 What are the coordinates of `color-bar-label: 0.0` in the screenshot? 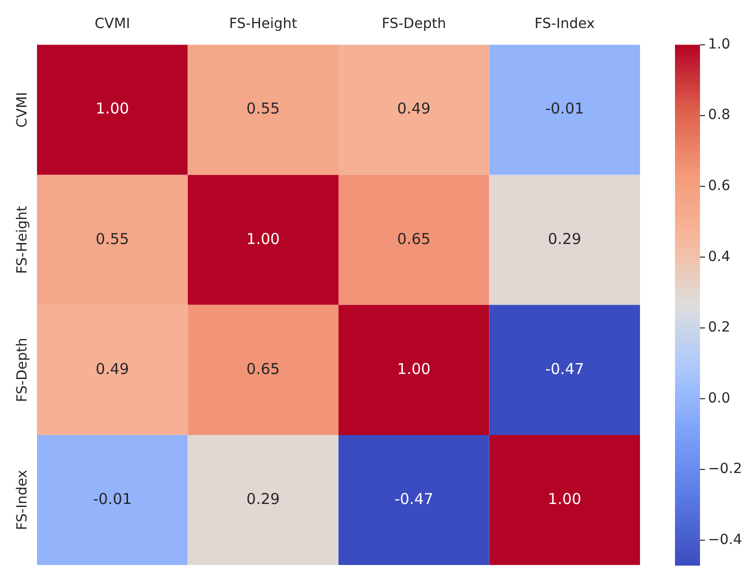 It's located at (719, 398).